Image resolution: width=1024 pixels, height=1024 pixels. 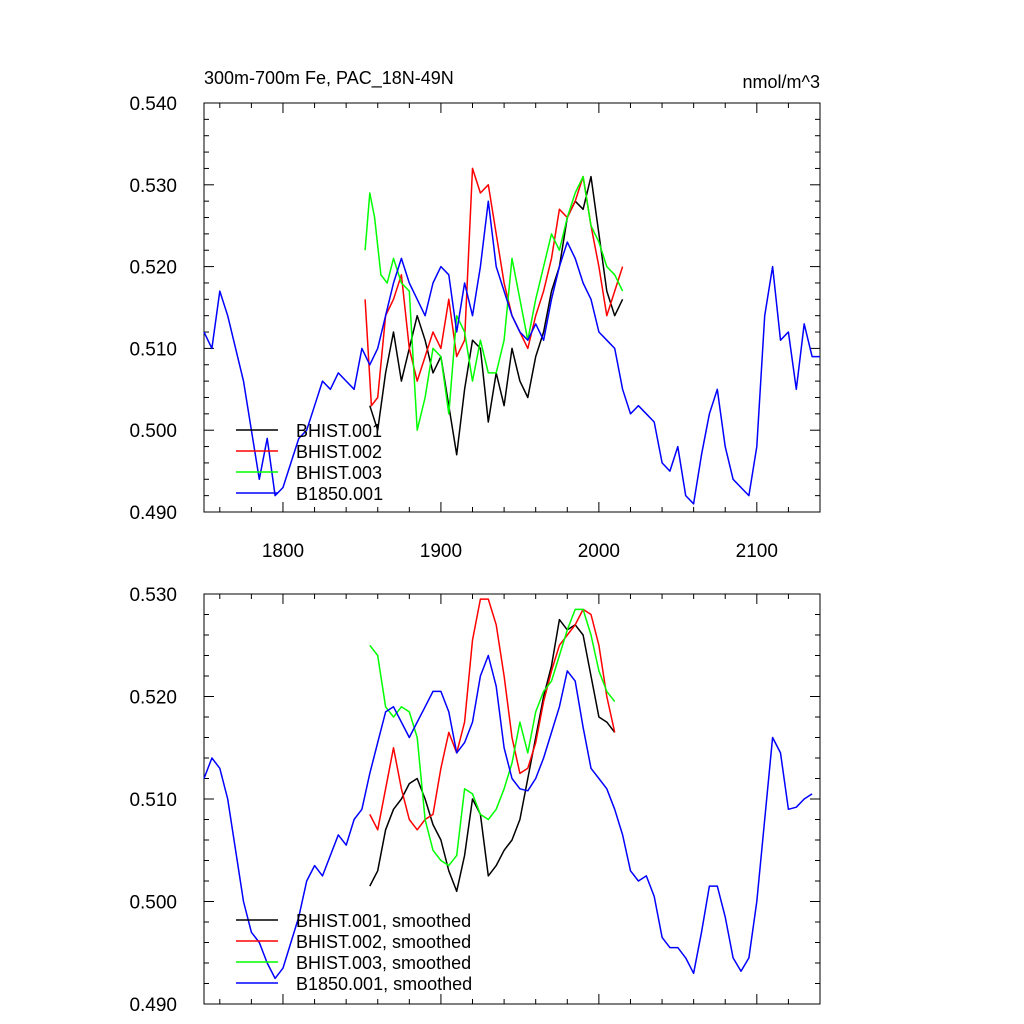 What do you see at coordinates (383, 942) in the screenshot?
I see `legend-label: BHIST.002, smoothed` at bounding box center [383, 942].